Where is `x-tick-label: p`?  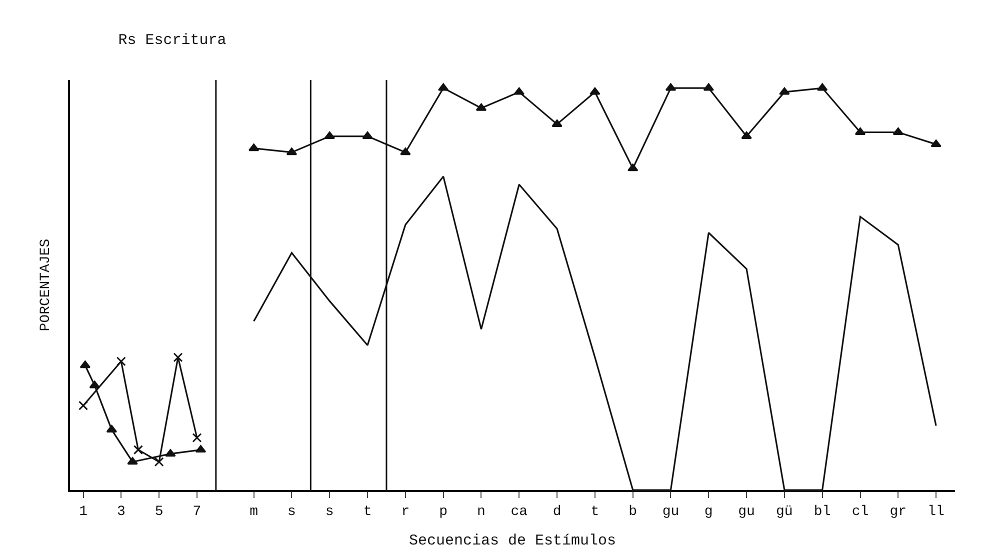 x-tick-label: p is located at coordinates (443, 512).